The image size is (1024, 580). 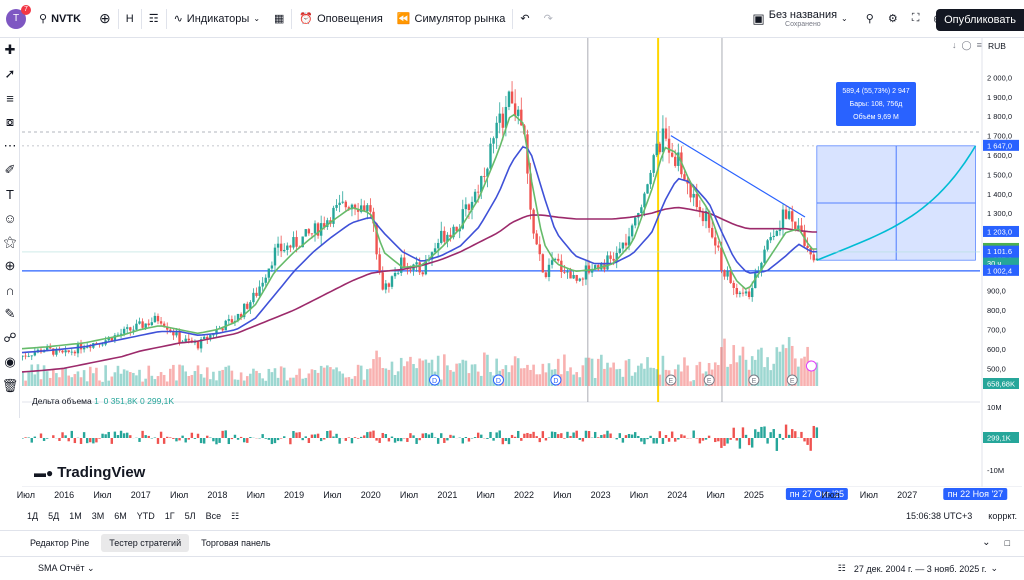 I want to click on tab-strategy-tester: Тестер стратегий, so click(x=145, y=542).